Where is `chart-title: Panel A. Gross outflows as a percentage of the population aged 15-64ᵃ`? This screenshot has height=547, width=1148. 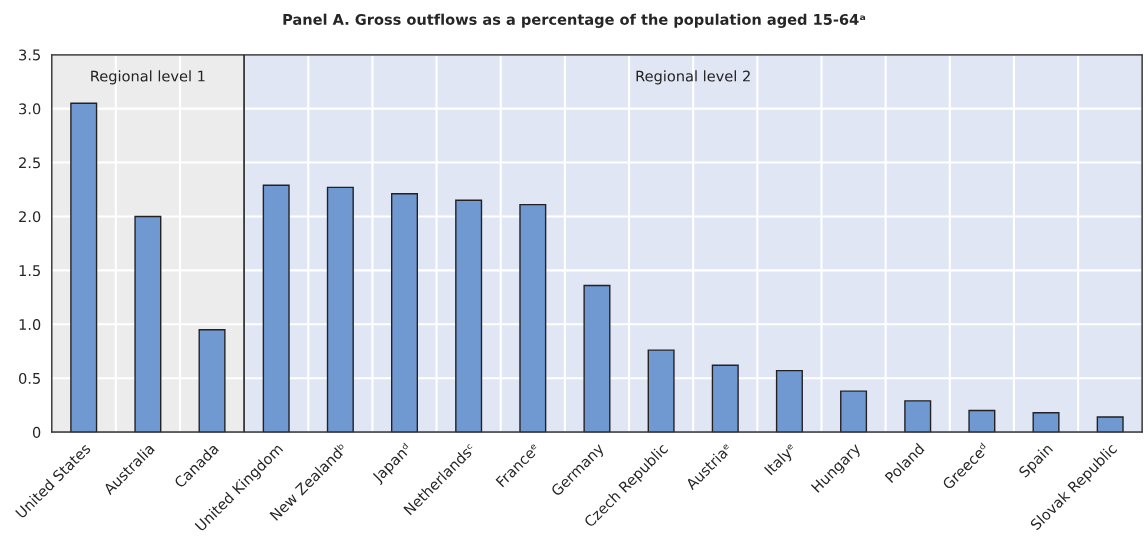 chart-title: Panel A. Gross outflows as a percentage of the population aged 15-64ᵃ is located at coordinates (574, 20).